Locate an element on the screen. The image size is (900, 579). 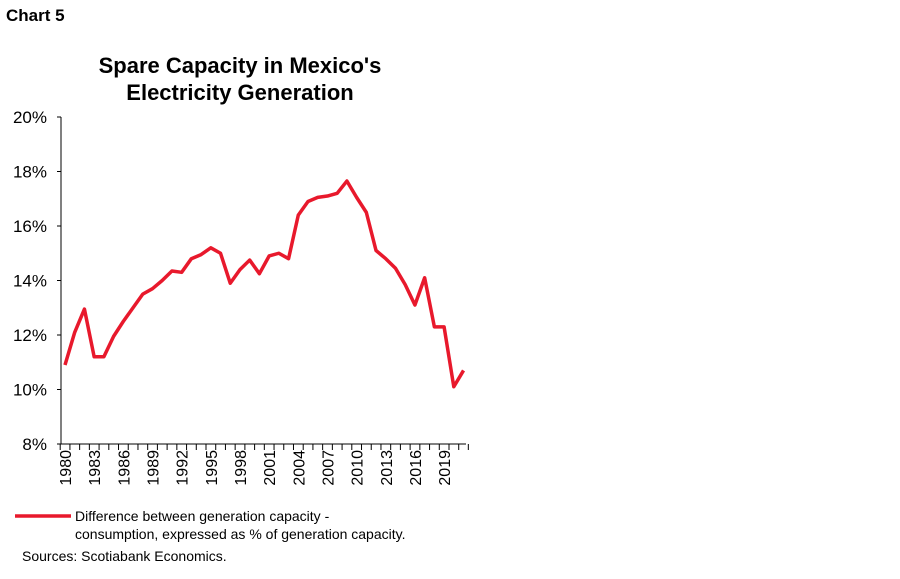
y-tick-label: 20% is located at coordinates (30, 117).